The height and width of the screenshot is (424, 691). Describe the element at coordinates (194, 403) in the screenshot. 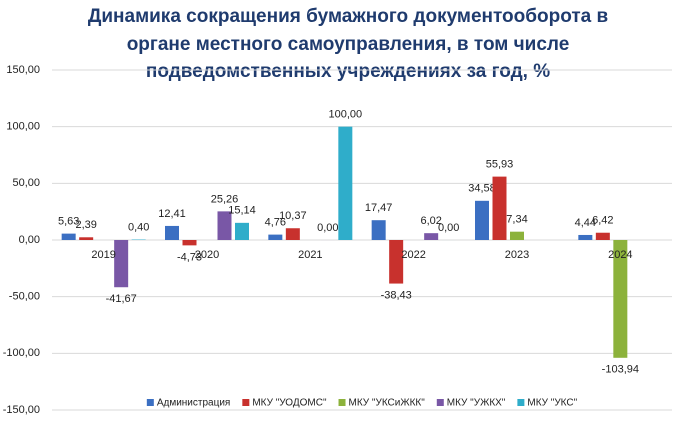

I see `legend-label: Администрация` at that location.